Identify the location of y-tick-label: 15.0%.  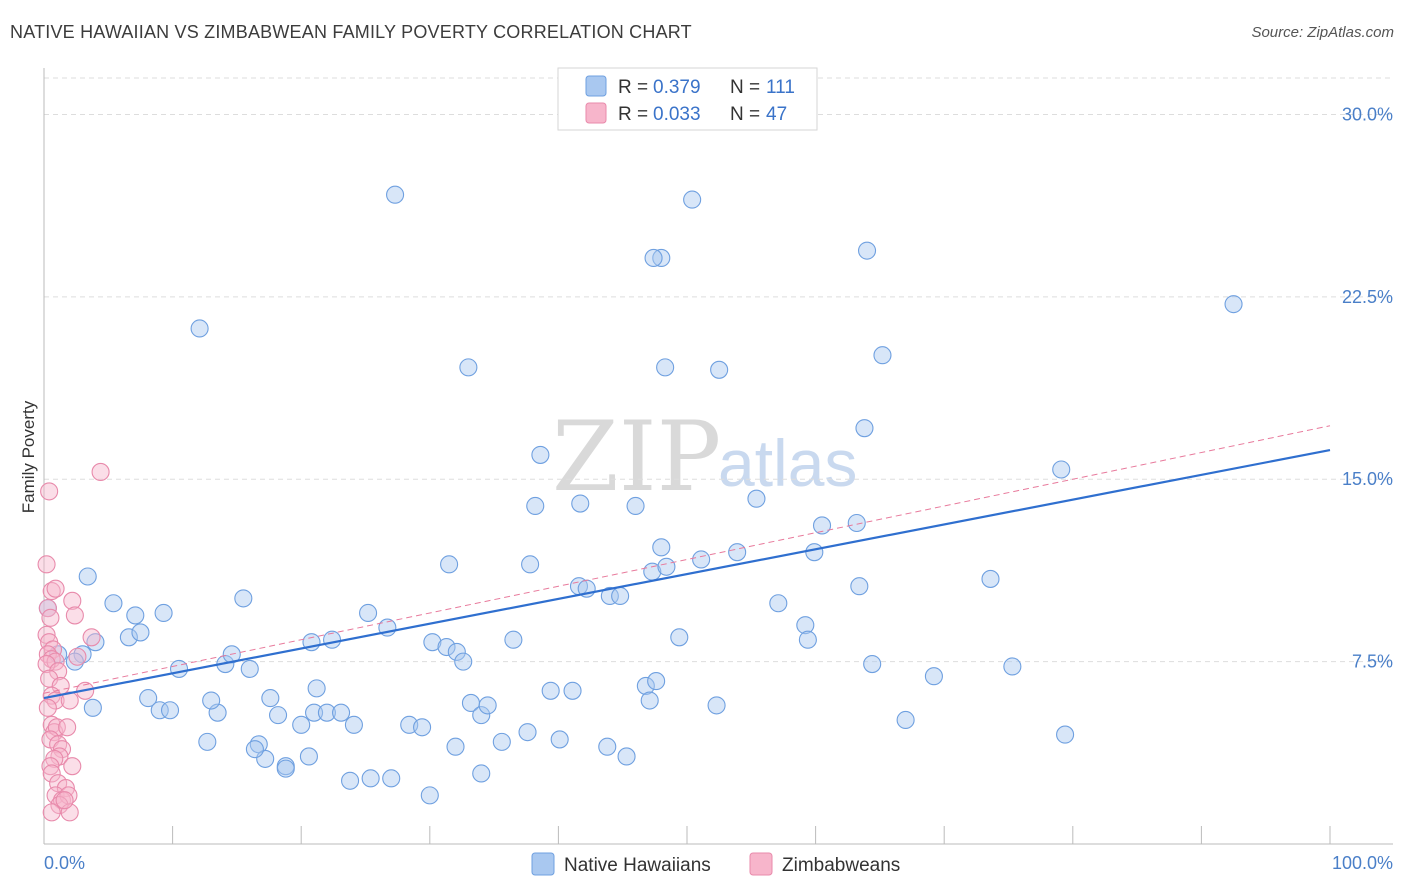
(1367, 479).